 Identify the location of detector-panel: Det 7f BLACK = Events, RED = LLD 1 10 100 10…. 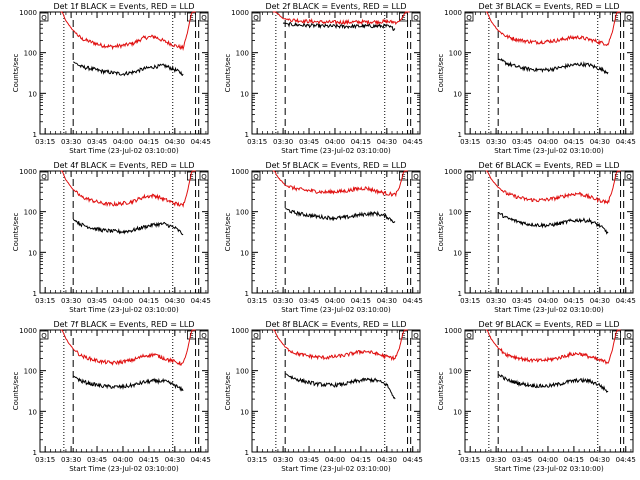
(111, 396).